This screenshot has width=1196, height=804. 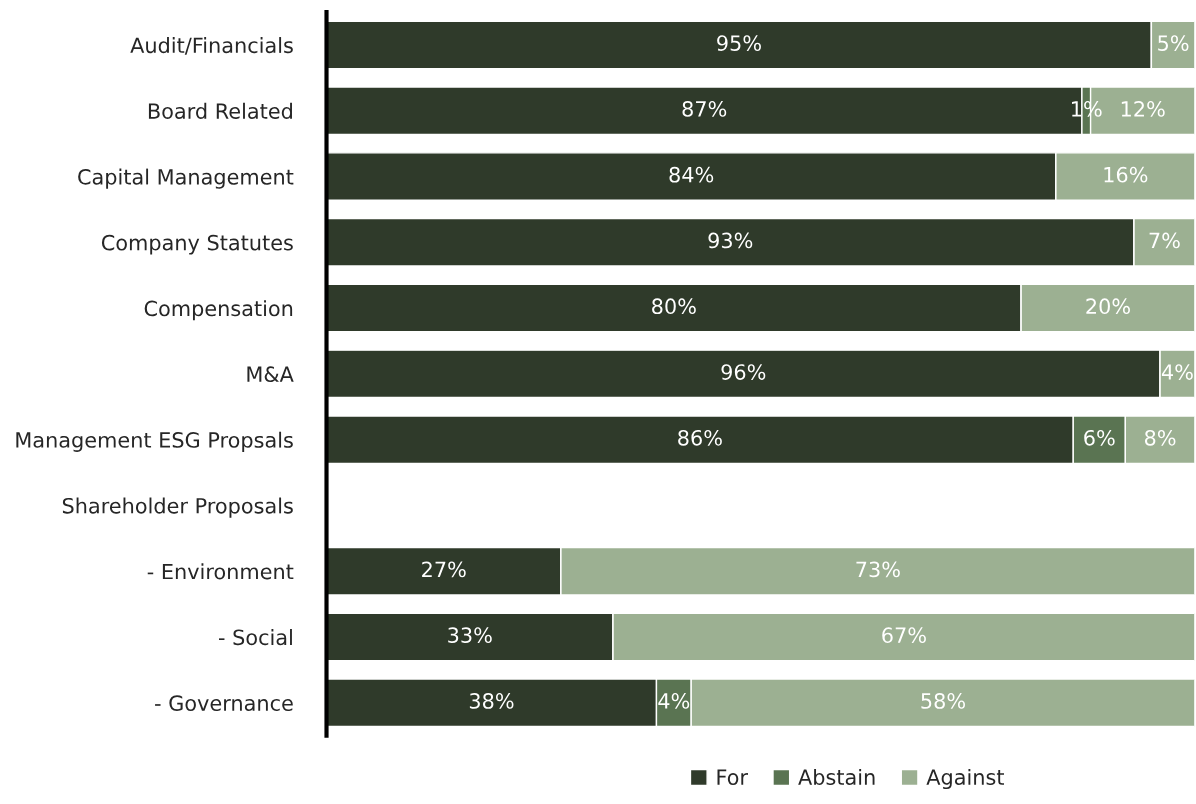 What do you see at coordinates (739, 43) in the screenshot?
I see `data-label: 95%` at bounding box center [739, 43].